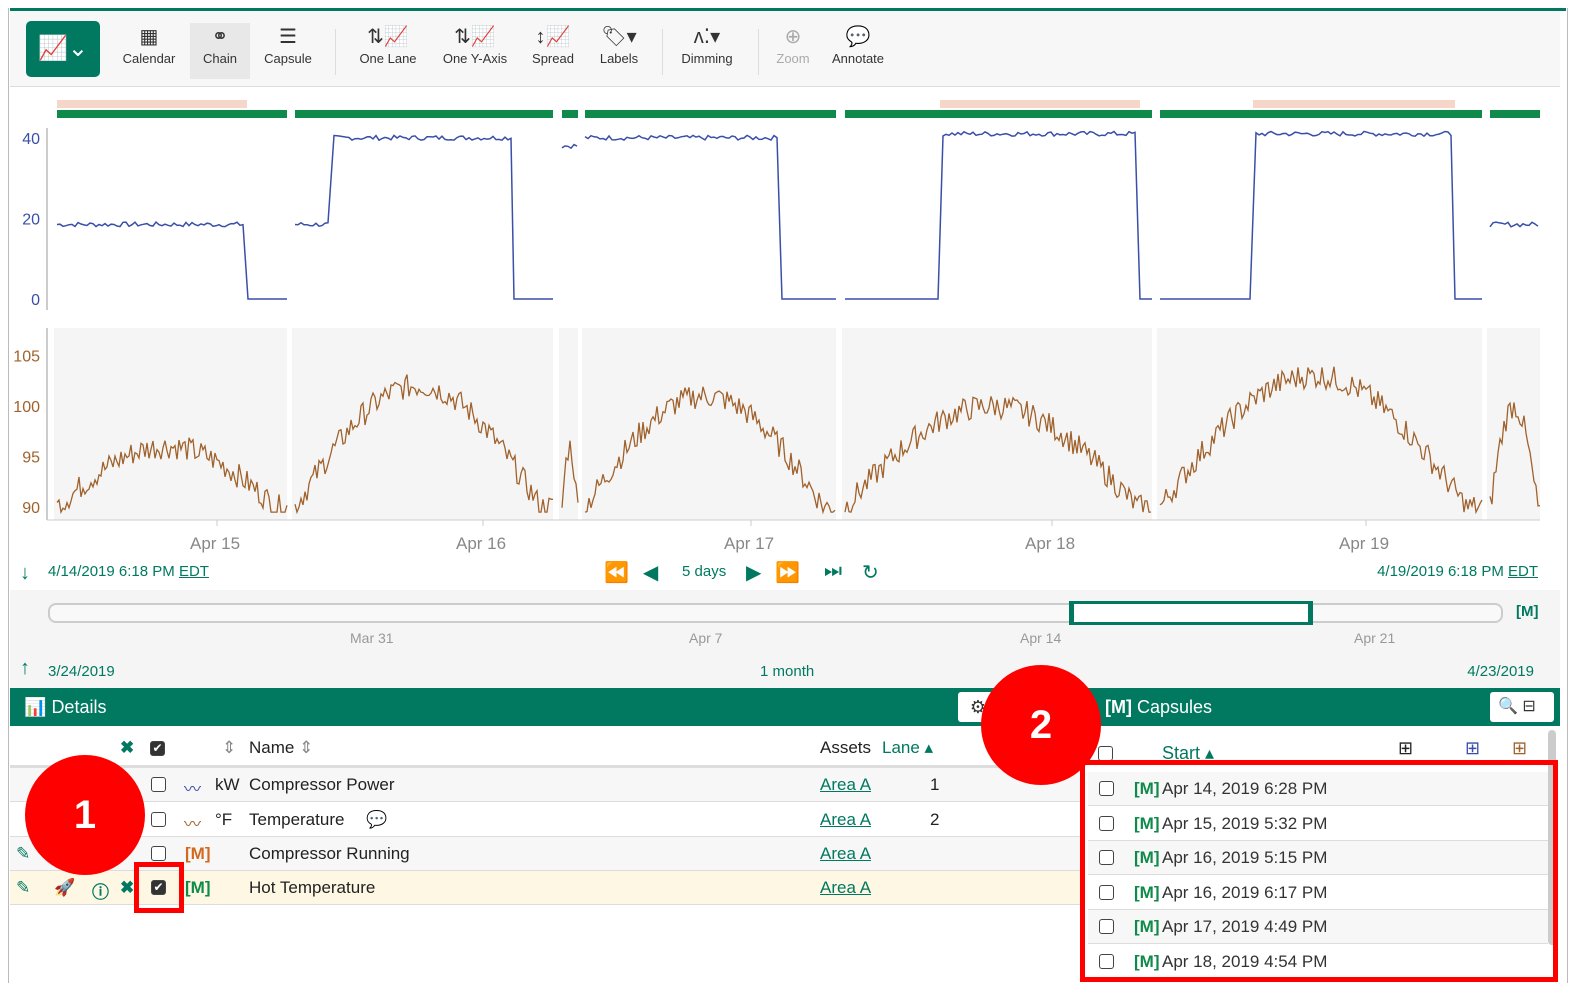  What do you see at coordinates (707, 51) in the screenshot?
I see `dimming-button: ʌ⁚▾ Dimming` at bounding box center [707, 51].